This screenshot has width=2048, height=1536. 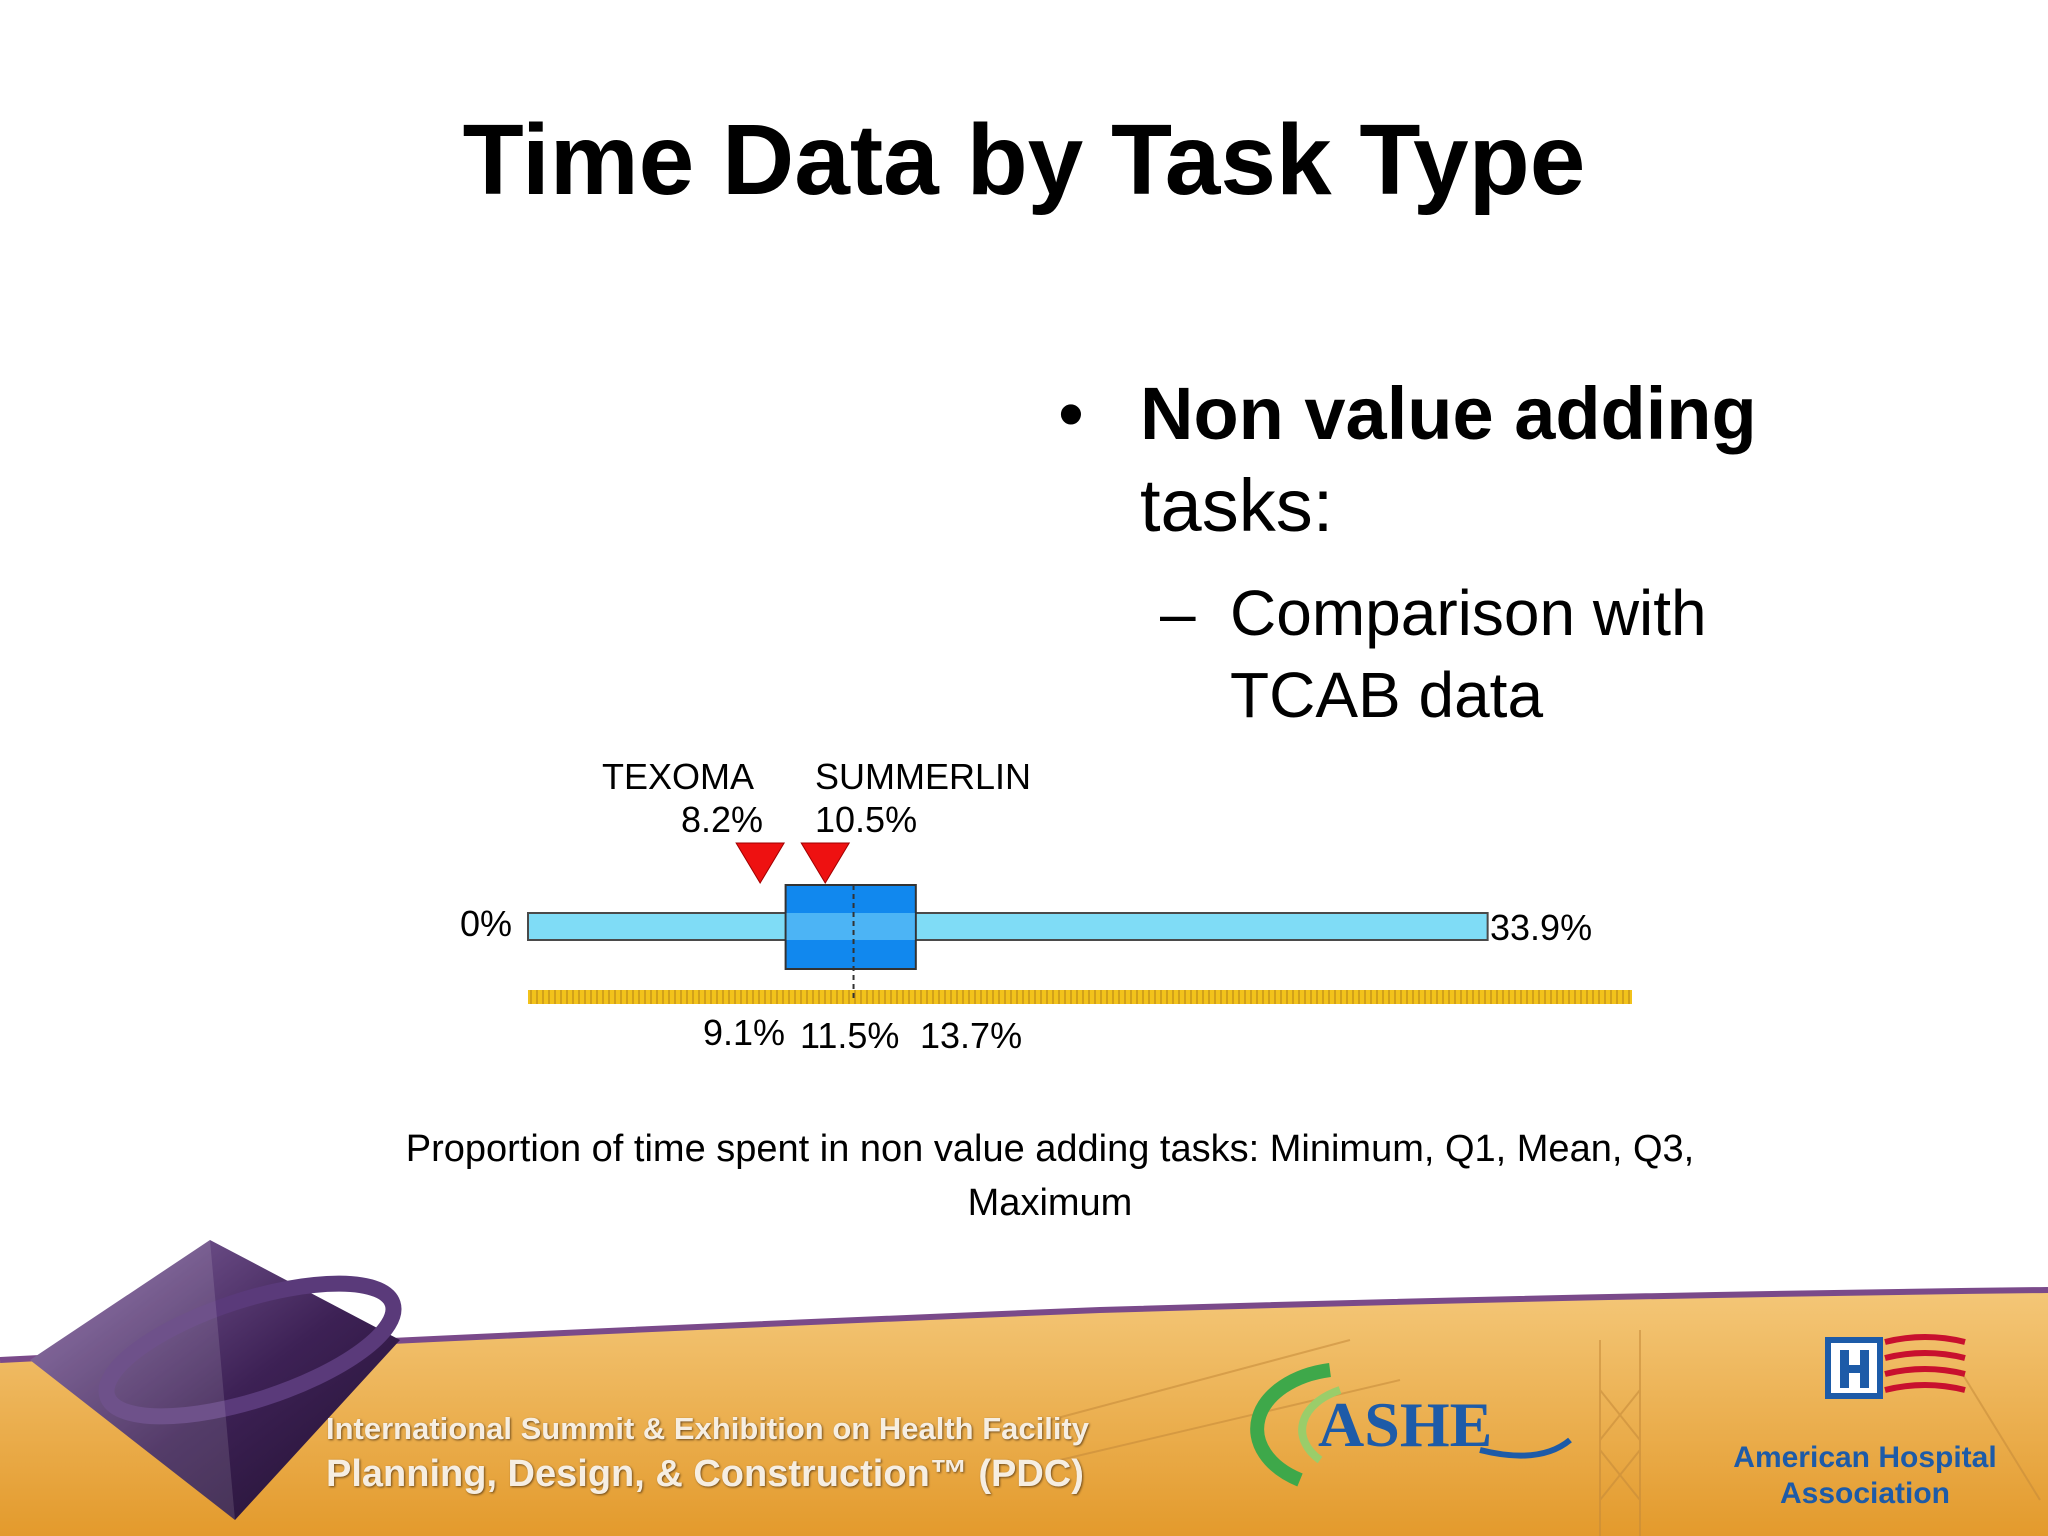 I want to click on sub-bullet-item: – Comparison with TCAB data, so click(x=1520, y=654).